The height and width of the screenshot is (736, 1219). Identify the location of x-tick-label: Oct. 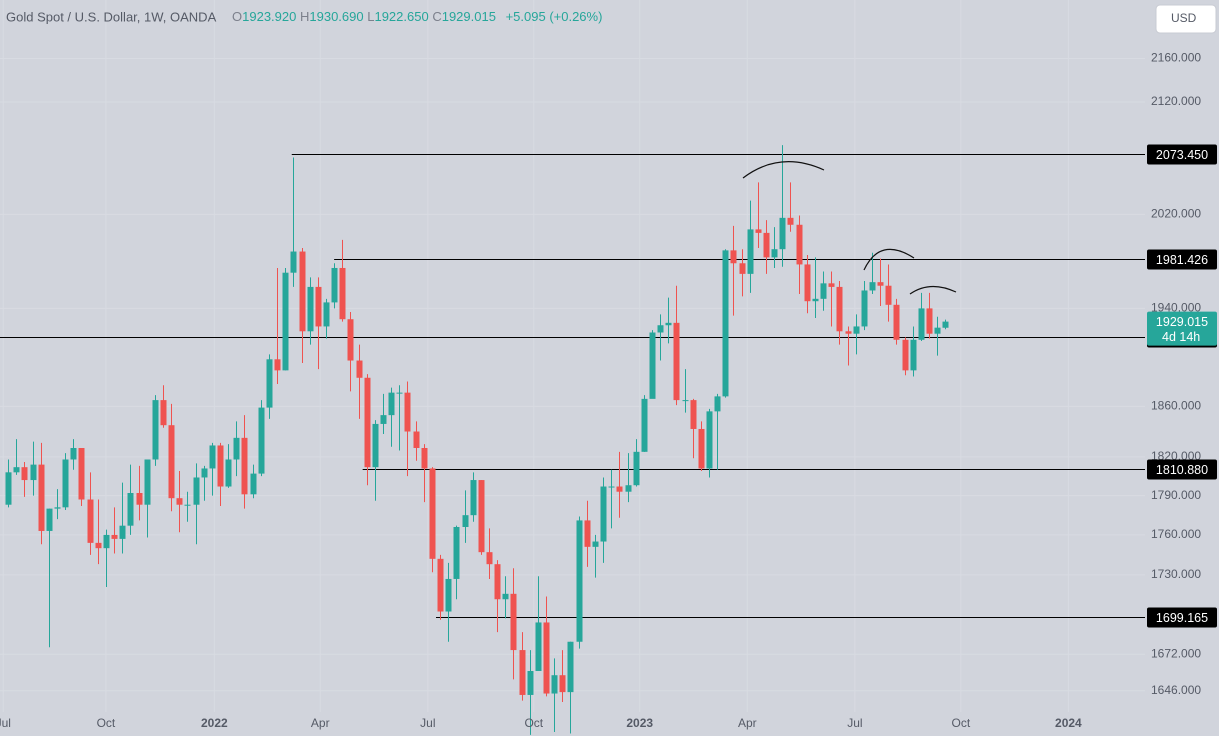
(533, 723).